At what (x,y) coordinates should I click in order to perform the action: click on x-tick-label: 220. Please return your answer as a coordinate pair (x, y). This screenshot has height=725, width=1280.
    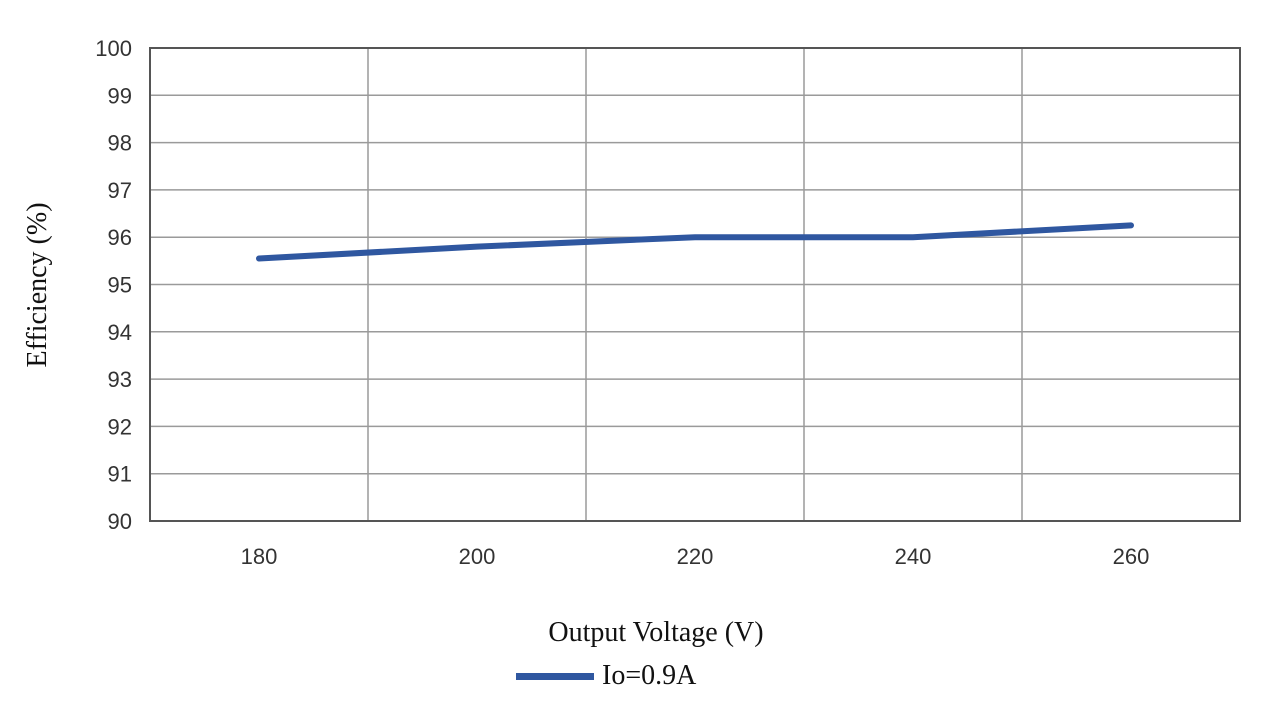
    Looking at the image, I should click on (695, 556).